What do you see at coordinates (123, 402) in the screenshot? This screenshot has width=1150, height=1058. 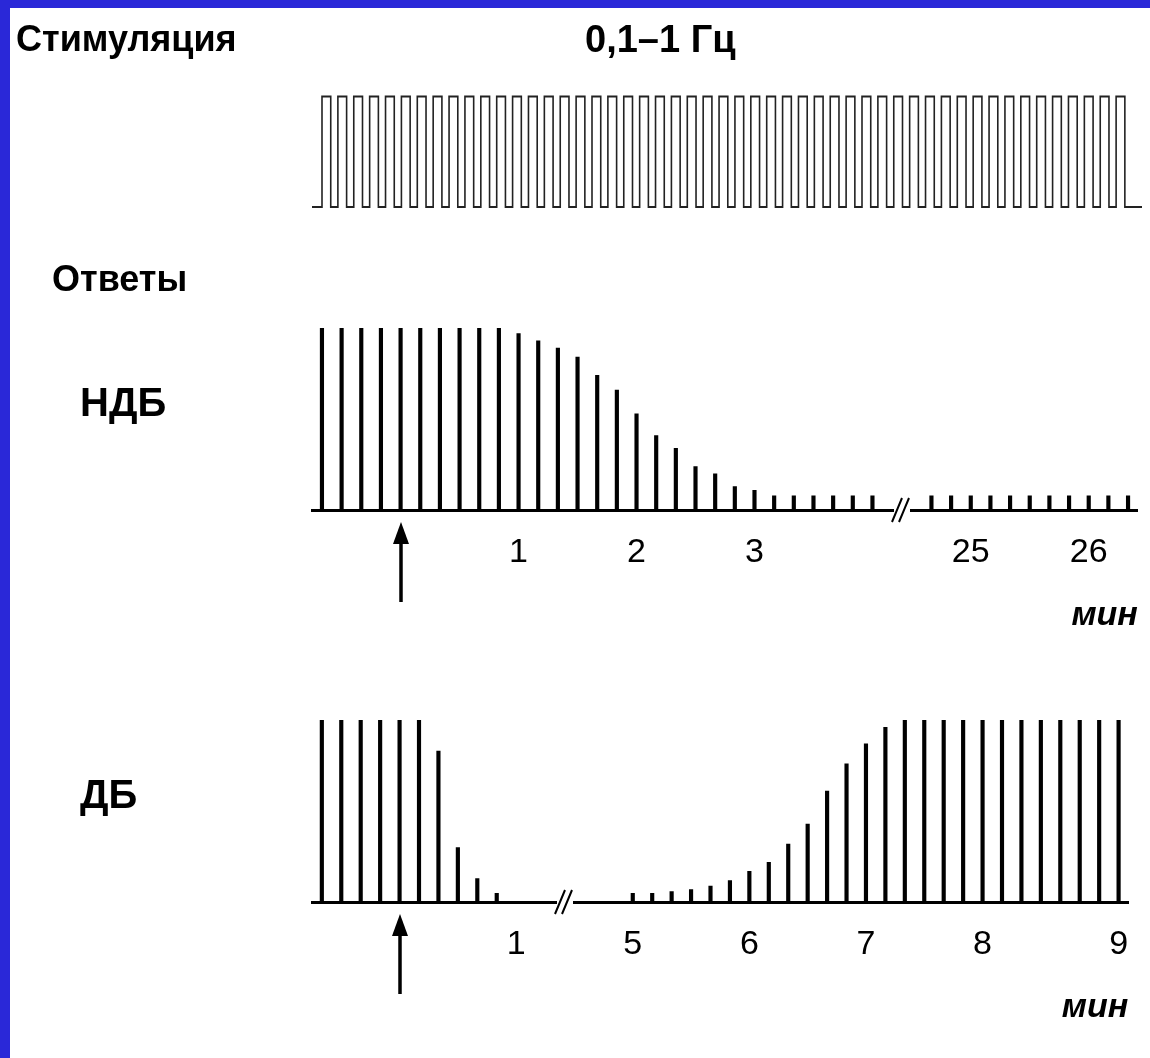 I see `text: НДБ` at bounding box center [123, 402].